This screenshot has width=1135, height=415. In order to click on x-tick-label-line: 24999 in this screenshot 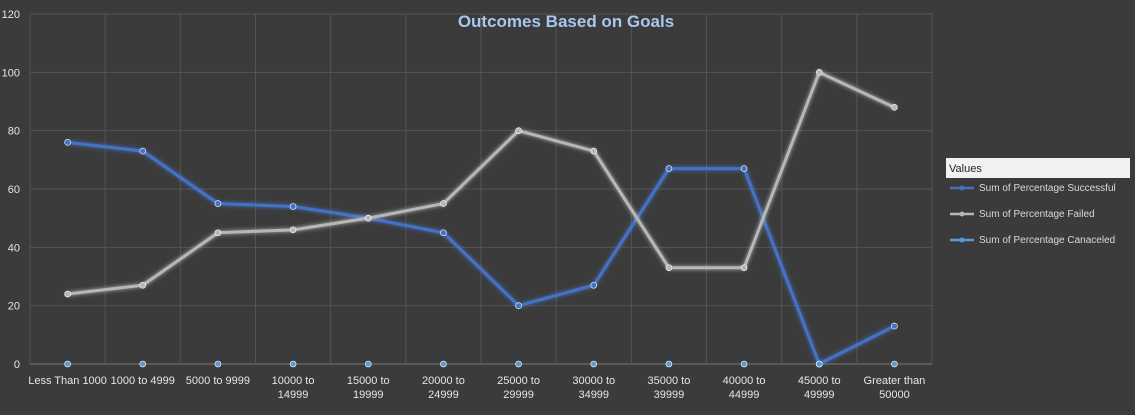, I will do `click(443, 395)`.